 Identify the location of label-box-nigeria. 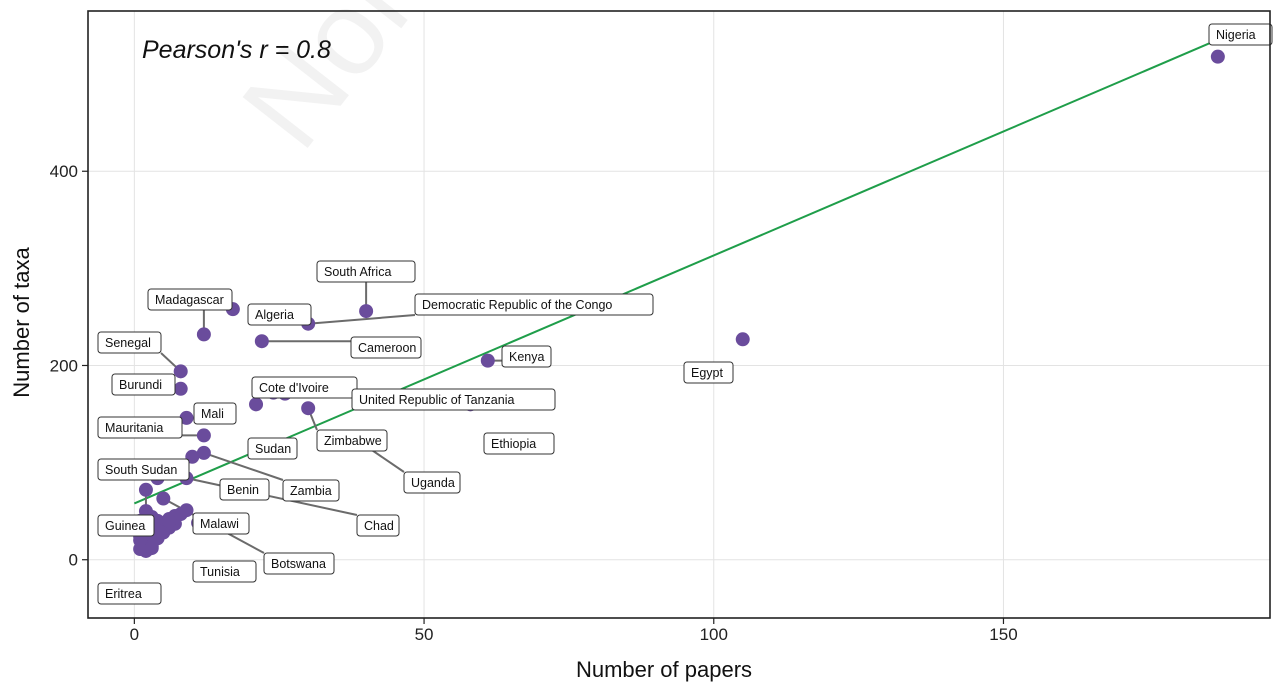
(1240, 34).